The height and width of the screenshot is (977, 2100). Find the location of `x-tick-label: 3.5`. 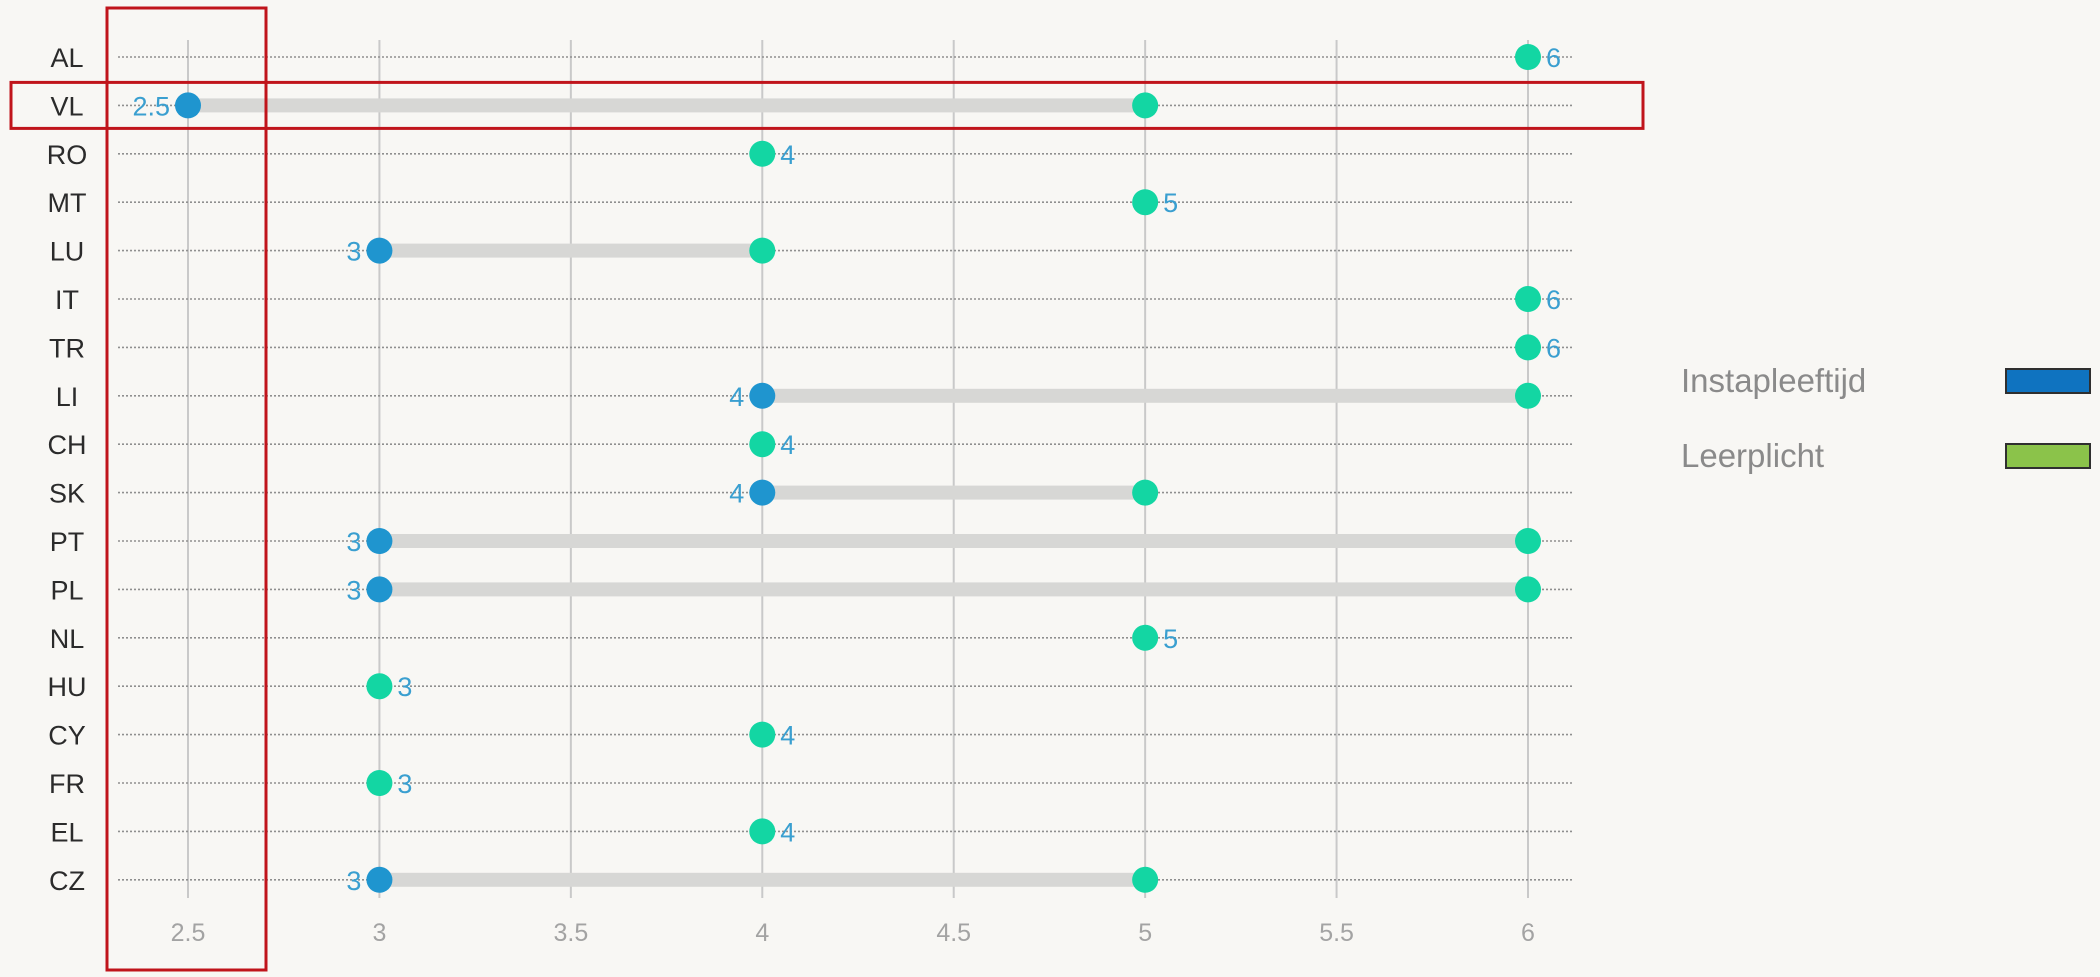

x-tick-label: 3.5 is located at coordinates (570, 933).